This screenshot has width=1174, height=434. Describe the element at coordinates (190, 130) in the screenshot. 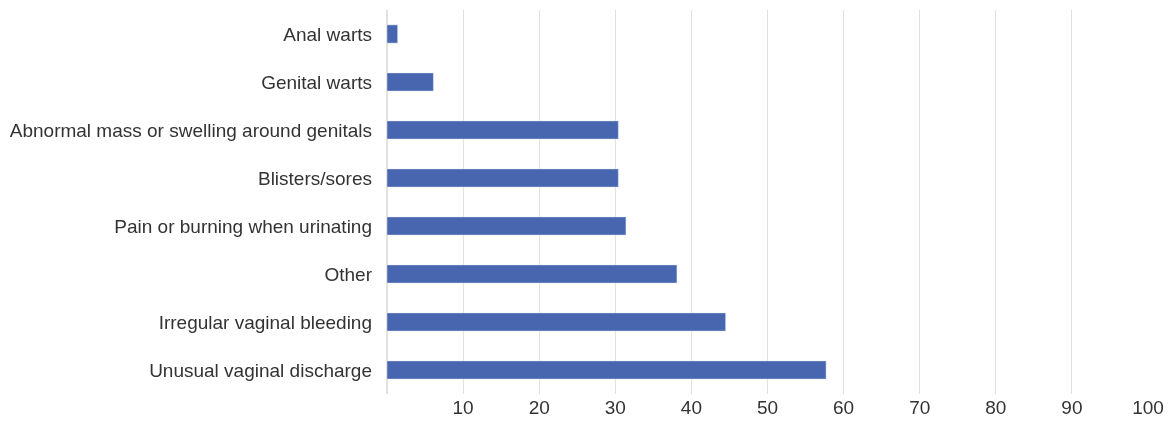

I see `y-tick-label: Abnormal mass or swelling around genitals` at that location.